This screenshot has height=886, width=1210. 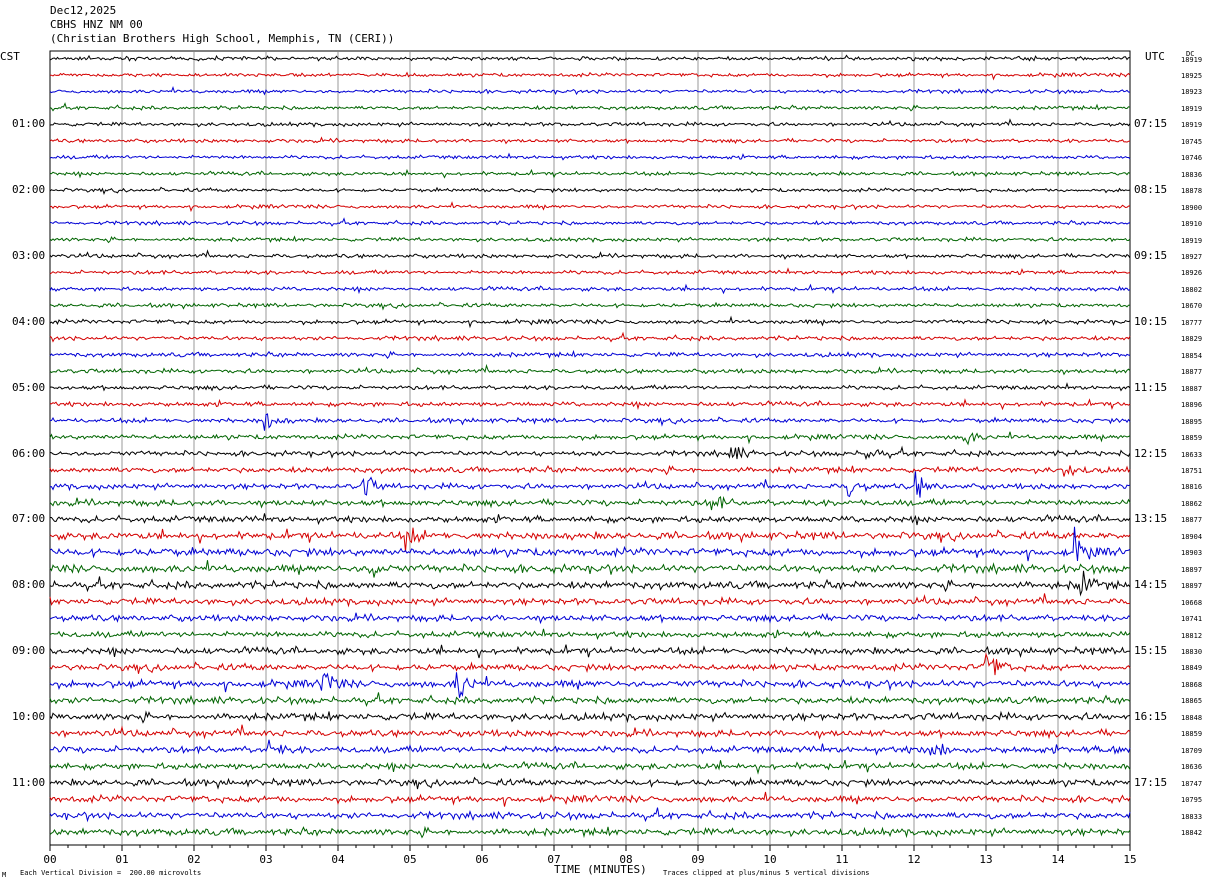 What do you see at coordinates (1192, 372) in the screenshot?
I see `dc-offset-label: 18877` at bounding box center [1192, 372].